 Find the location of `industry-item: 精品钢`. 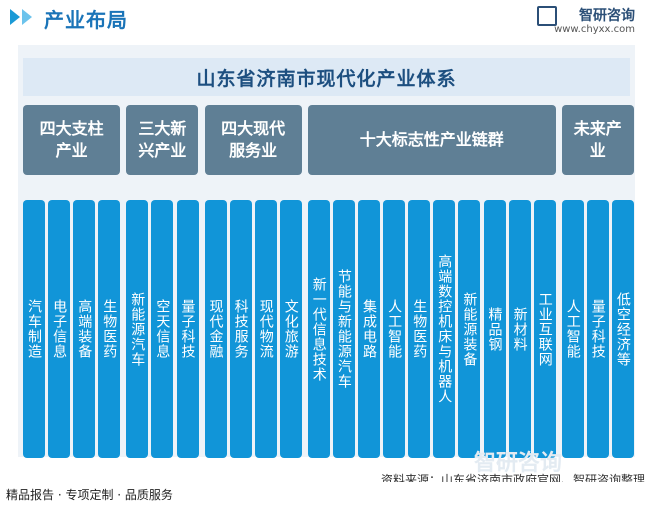

industry-item: 精品钢 is located at coordinates (494, 329).